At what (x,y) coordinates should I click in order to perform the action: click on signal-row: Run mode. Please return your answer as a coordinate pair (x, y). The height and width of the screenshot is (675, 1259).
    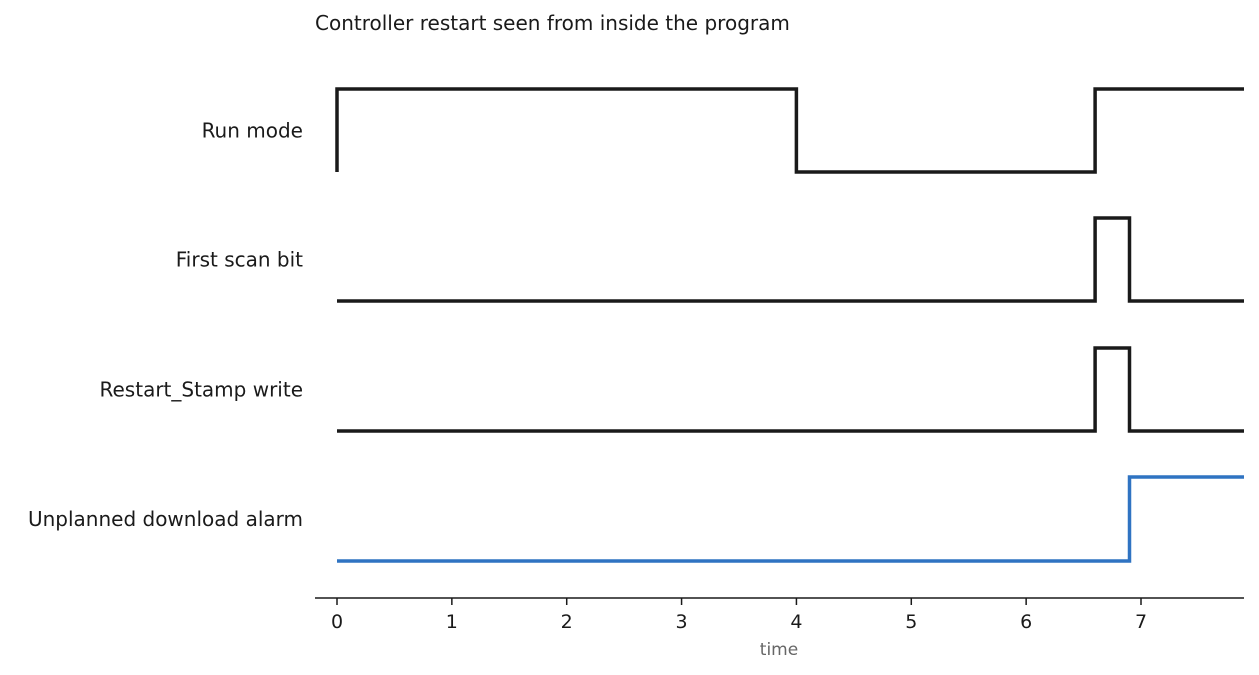
    Looking at the image, I should click on (723, 130).